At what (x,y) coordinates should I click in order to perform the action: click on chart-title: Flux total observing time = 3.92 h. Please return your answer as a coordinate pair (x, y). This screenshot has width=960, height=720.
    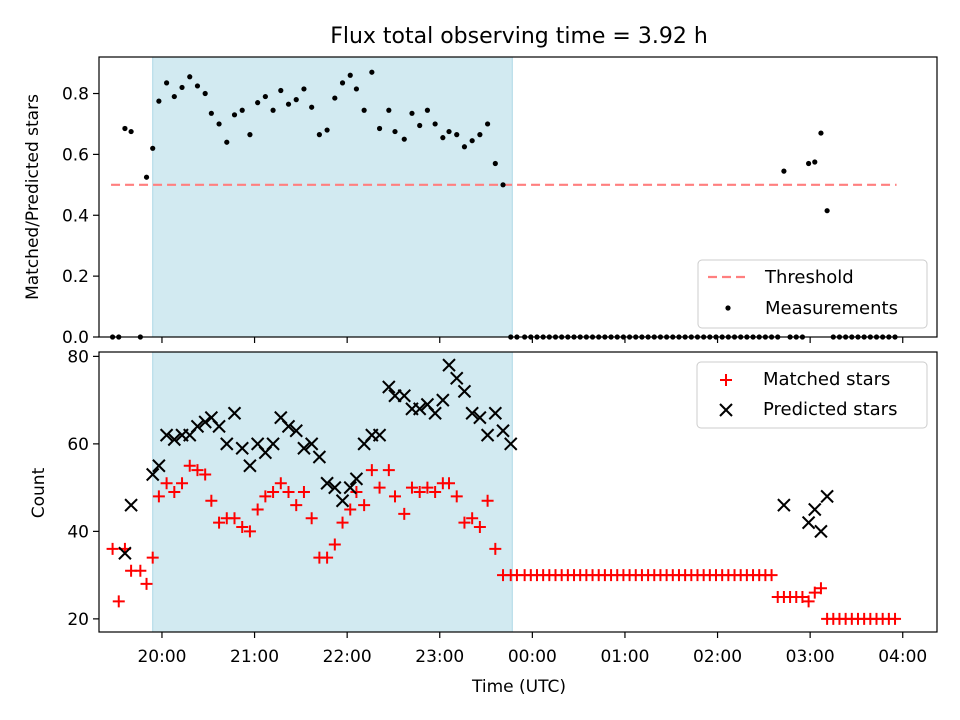
    Looking at the image, I should click on (519, 36).